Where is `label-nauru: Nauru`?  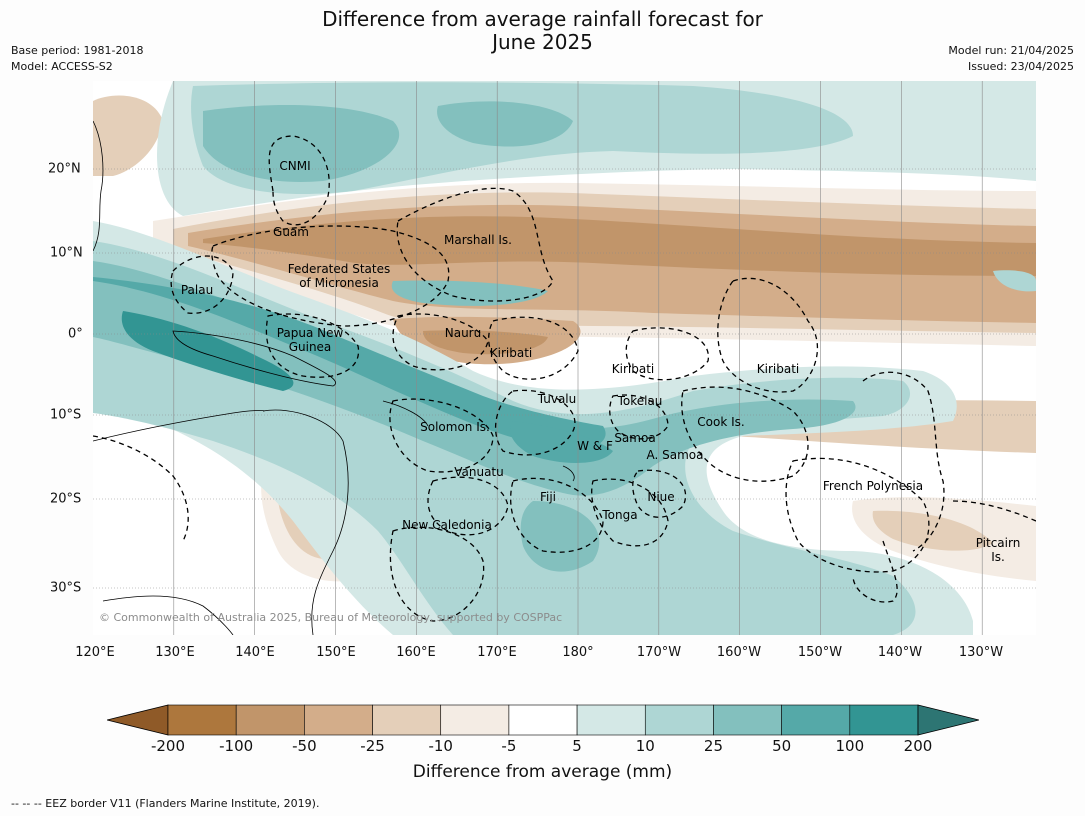
label-nauru: Nauru is located at coordinates (463, 333).